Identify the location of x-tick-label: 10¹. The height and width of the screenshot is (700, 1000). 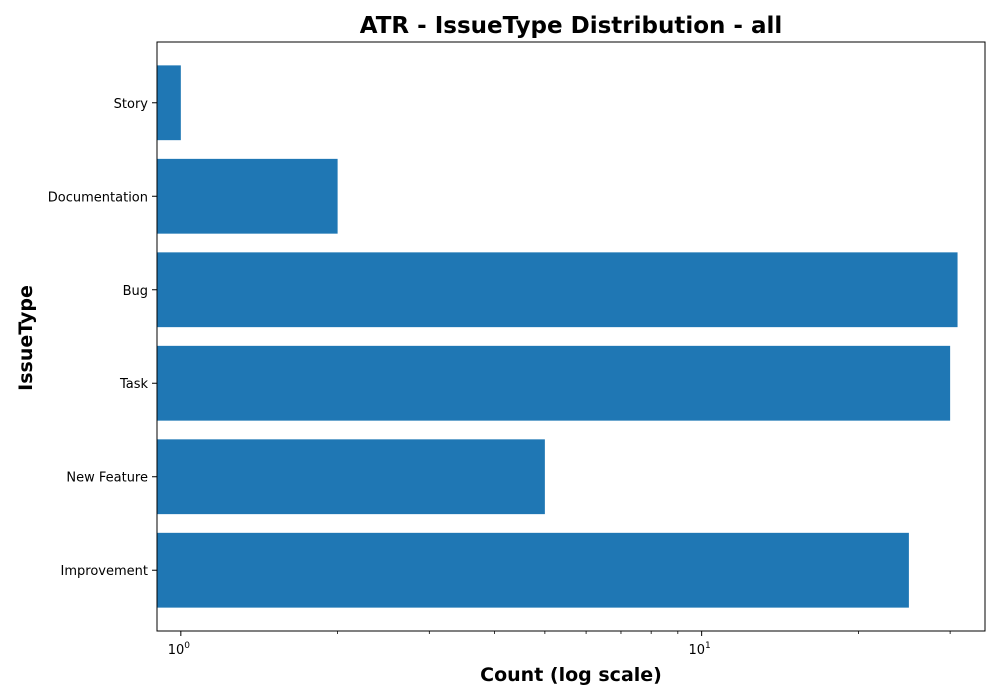
(700, 649).